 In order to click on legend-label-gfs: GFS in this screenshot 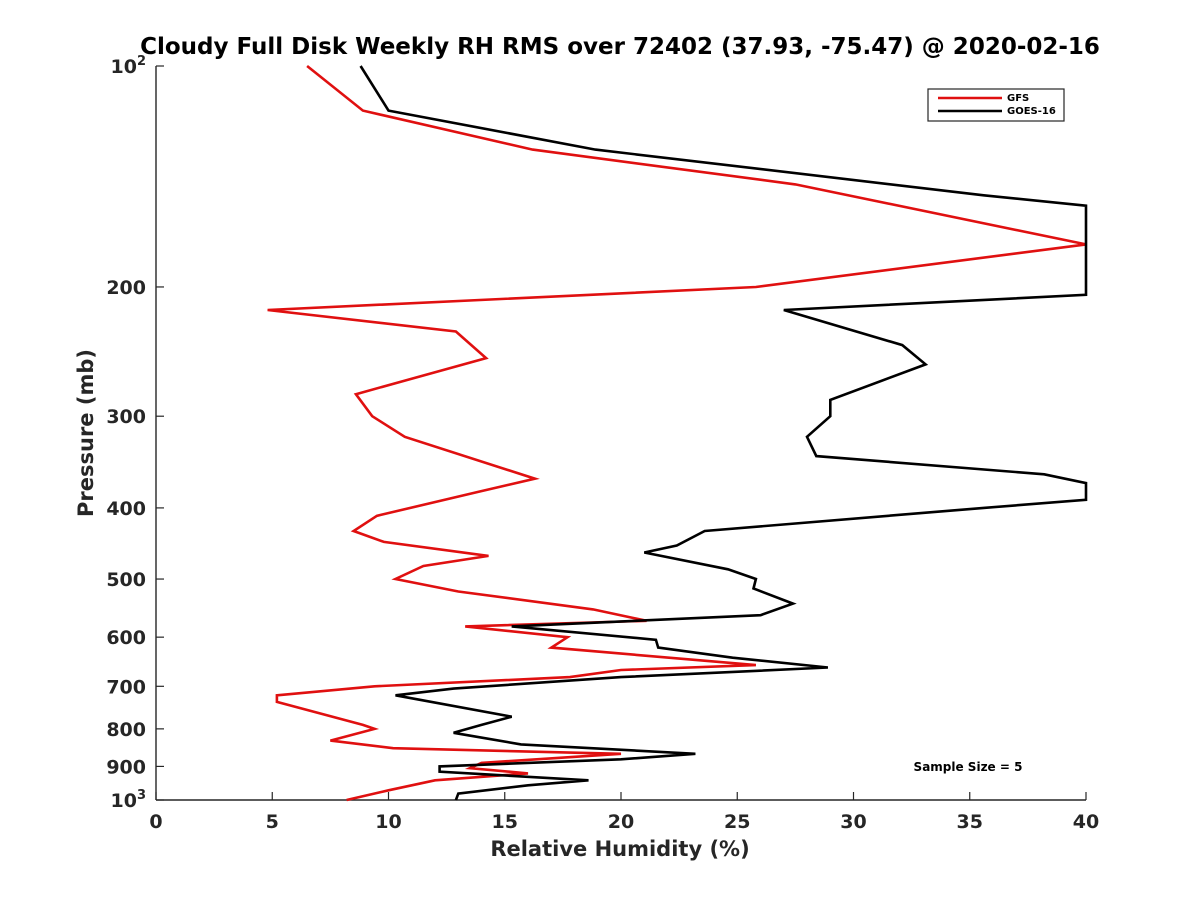, I will do `click(1018, 98)`.